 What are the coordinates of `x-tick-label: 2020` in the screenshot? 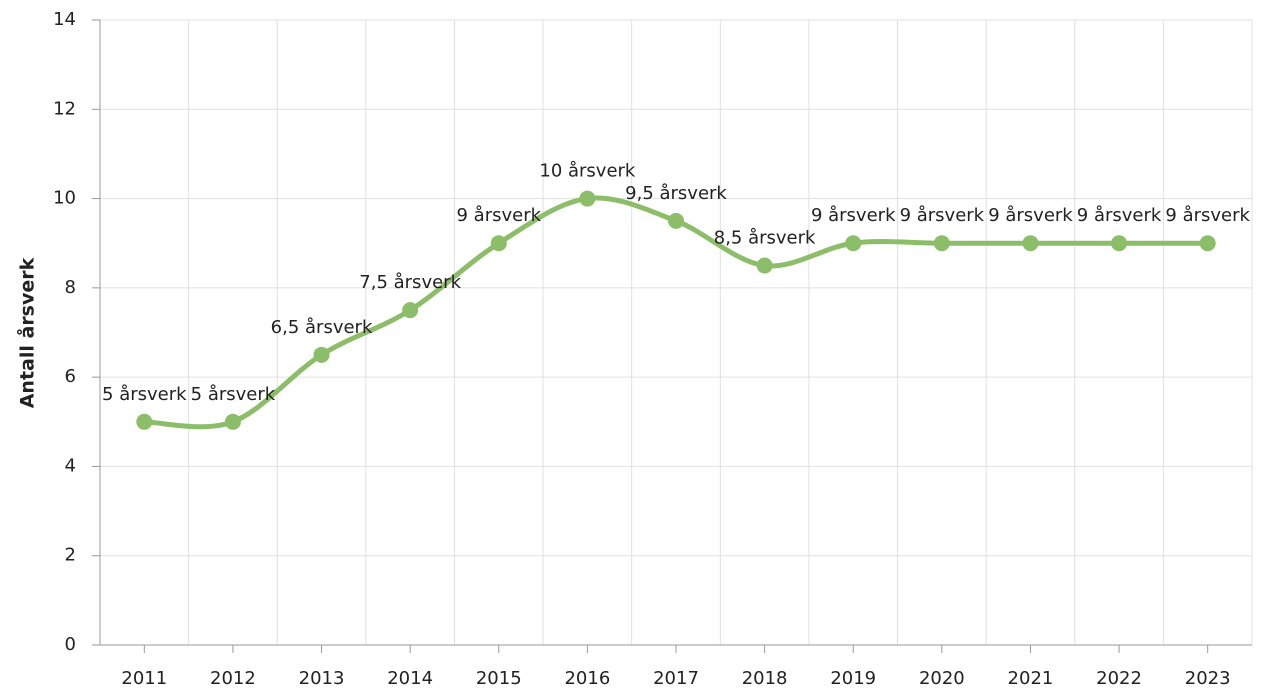 It's located at (942, 678).